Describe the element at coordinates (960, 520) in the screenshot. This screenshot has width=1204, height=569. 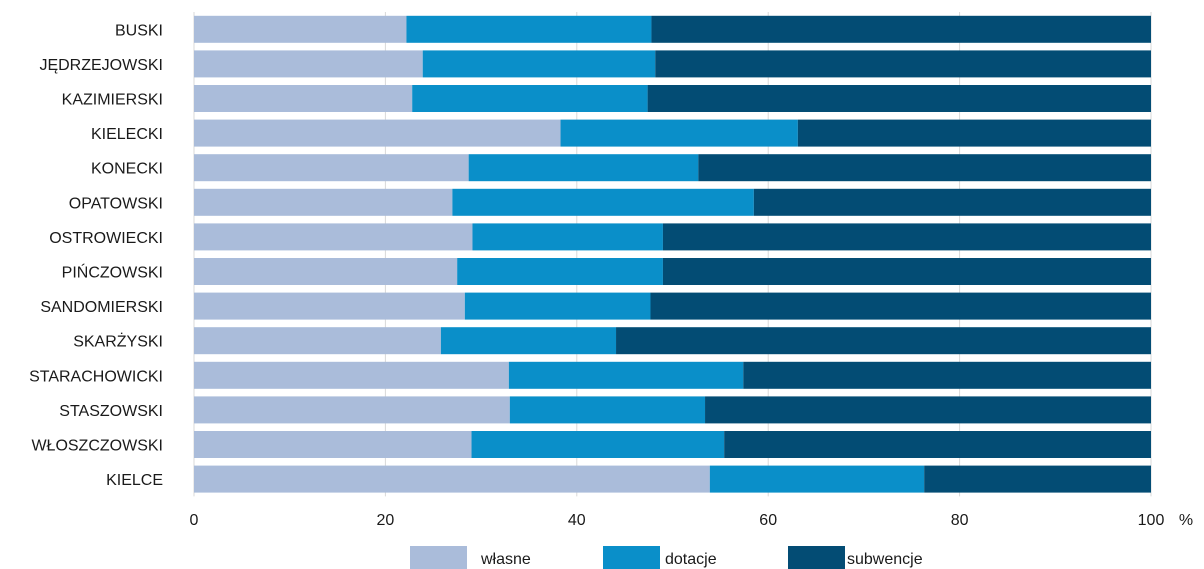
I see `x-tick-label: 80` at that location.